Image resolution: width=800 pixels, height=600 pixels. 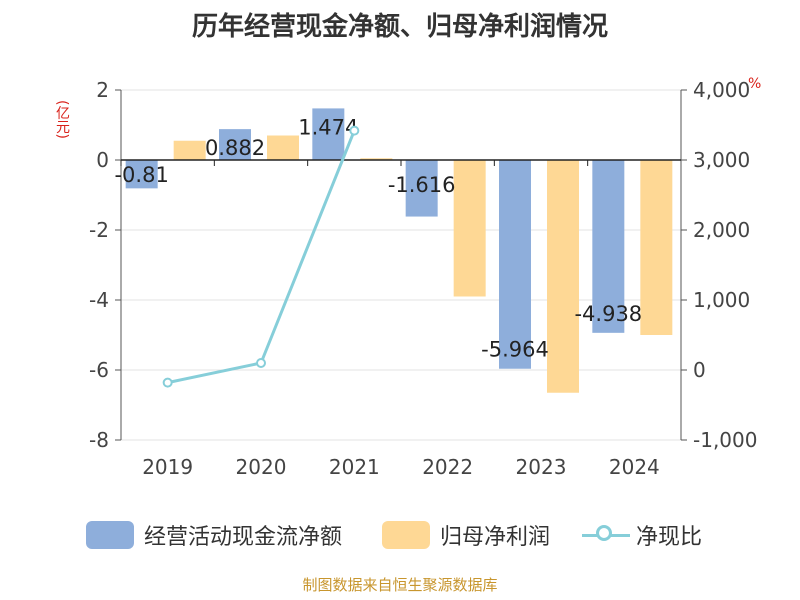 What do you see at coordinates (541, 467) in the screenshot?
I see `x-tick-label: 2023` at bounding box center [541, 467].